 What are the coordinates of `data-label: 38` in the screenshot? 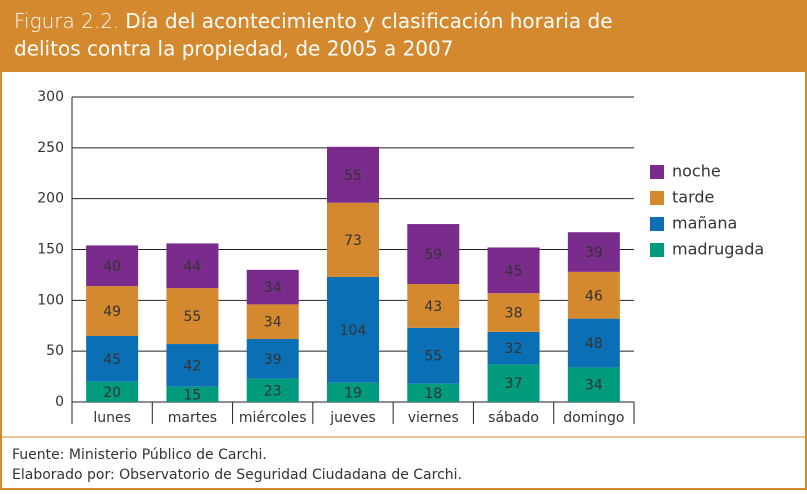 It's located at (514, 314).